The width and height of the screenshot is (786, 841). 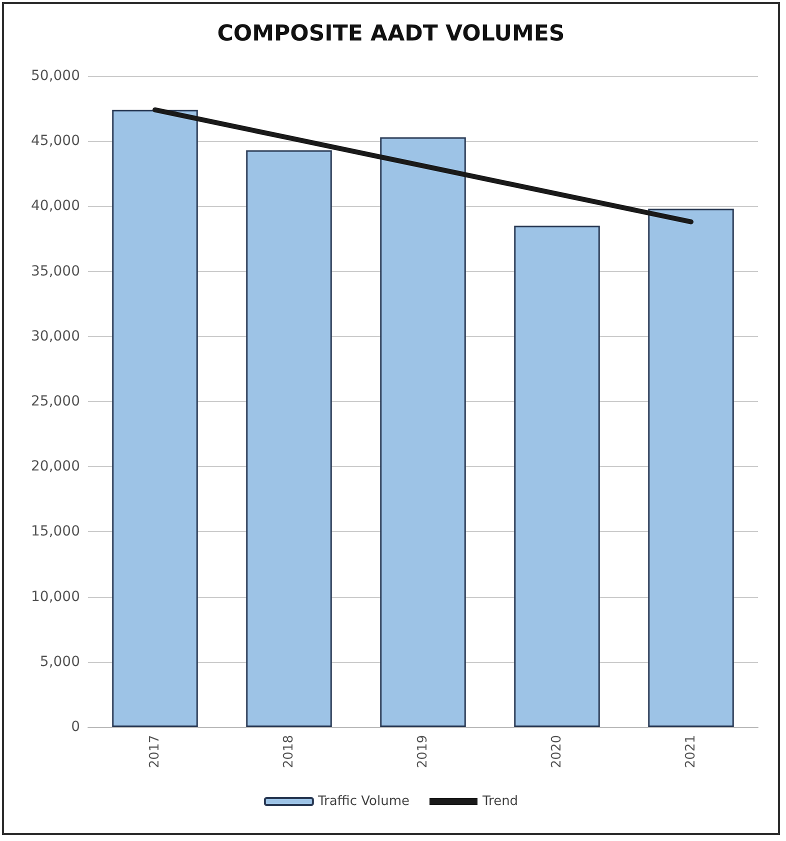 What do you see at coordinates (55, 76) in the screenshot?
I see `y-tick-label: 50,000` at bounding box center [55, 76].